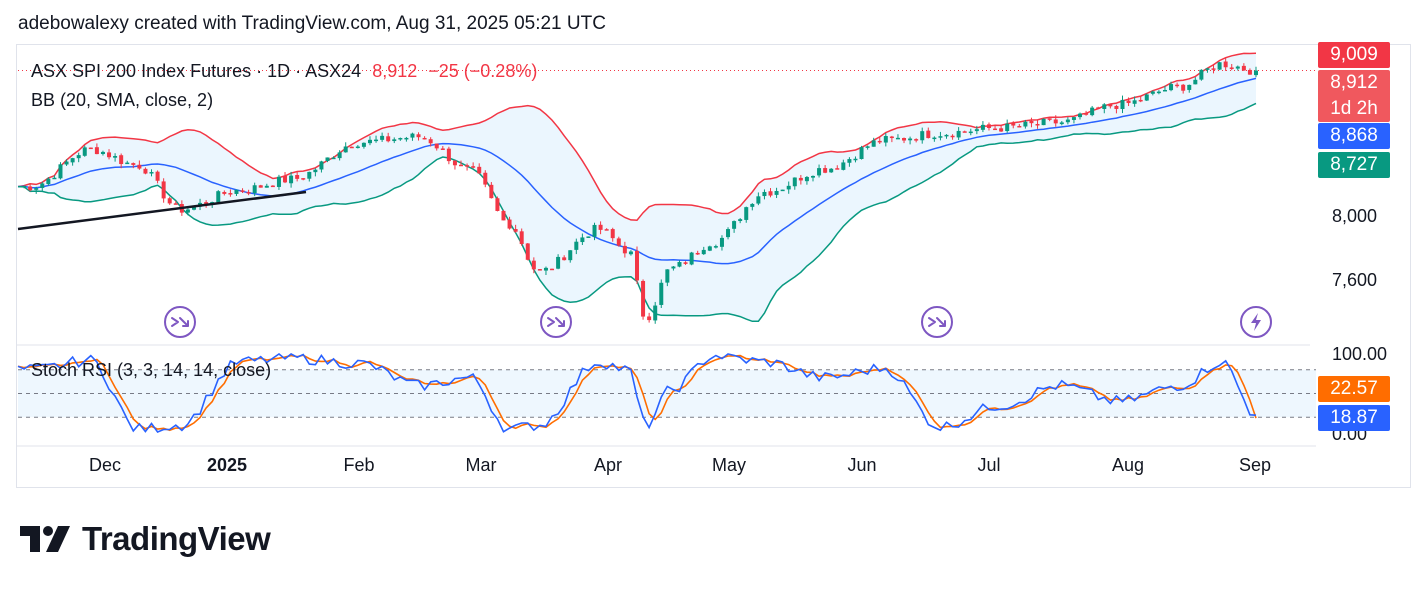 The image size is (1428, 591). Describe the element at coordinates (151, 370) in the screenshot. I see `stoch-rsi-legend: Stoch RSI (3, 3, 14, 14, close)` at that location.